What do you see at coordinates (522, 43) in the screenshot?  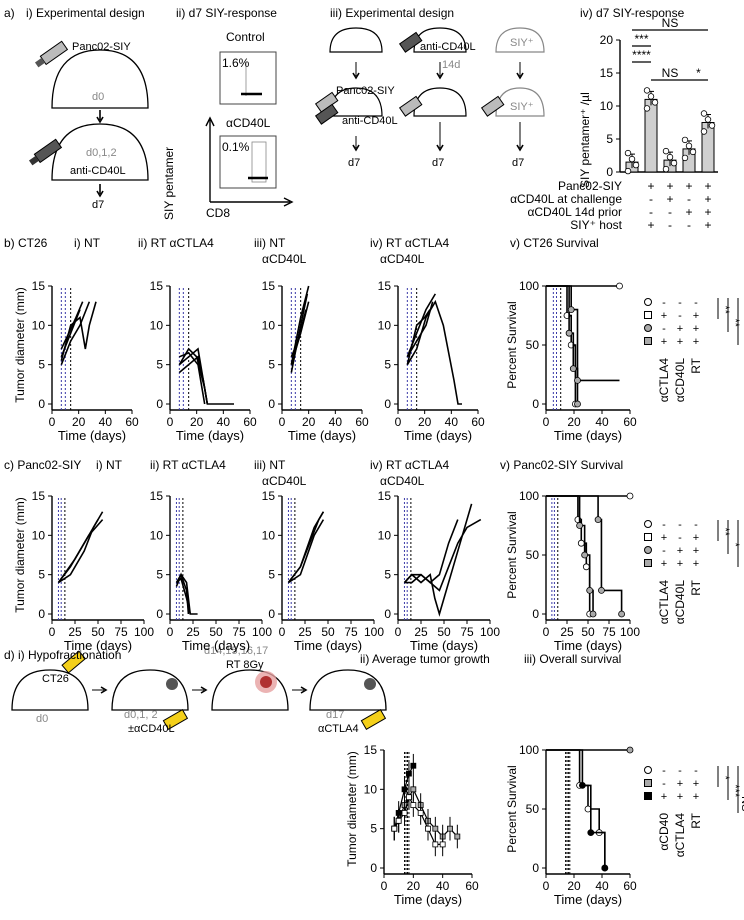 I see `a-iii-siy-top: SIY⁺` at bounding box center [522, 43].